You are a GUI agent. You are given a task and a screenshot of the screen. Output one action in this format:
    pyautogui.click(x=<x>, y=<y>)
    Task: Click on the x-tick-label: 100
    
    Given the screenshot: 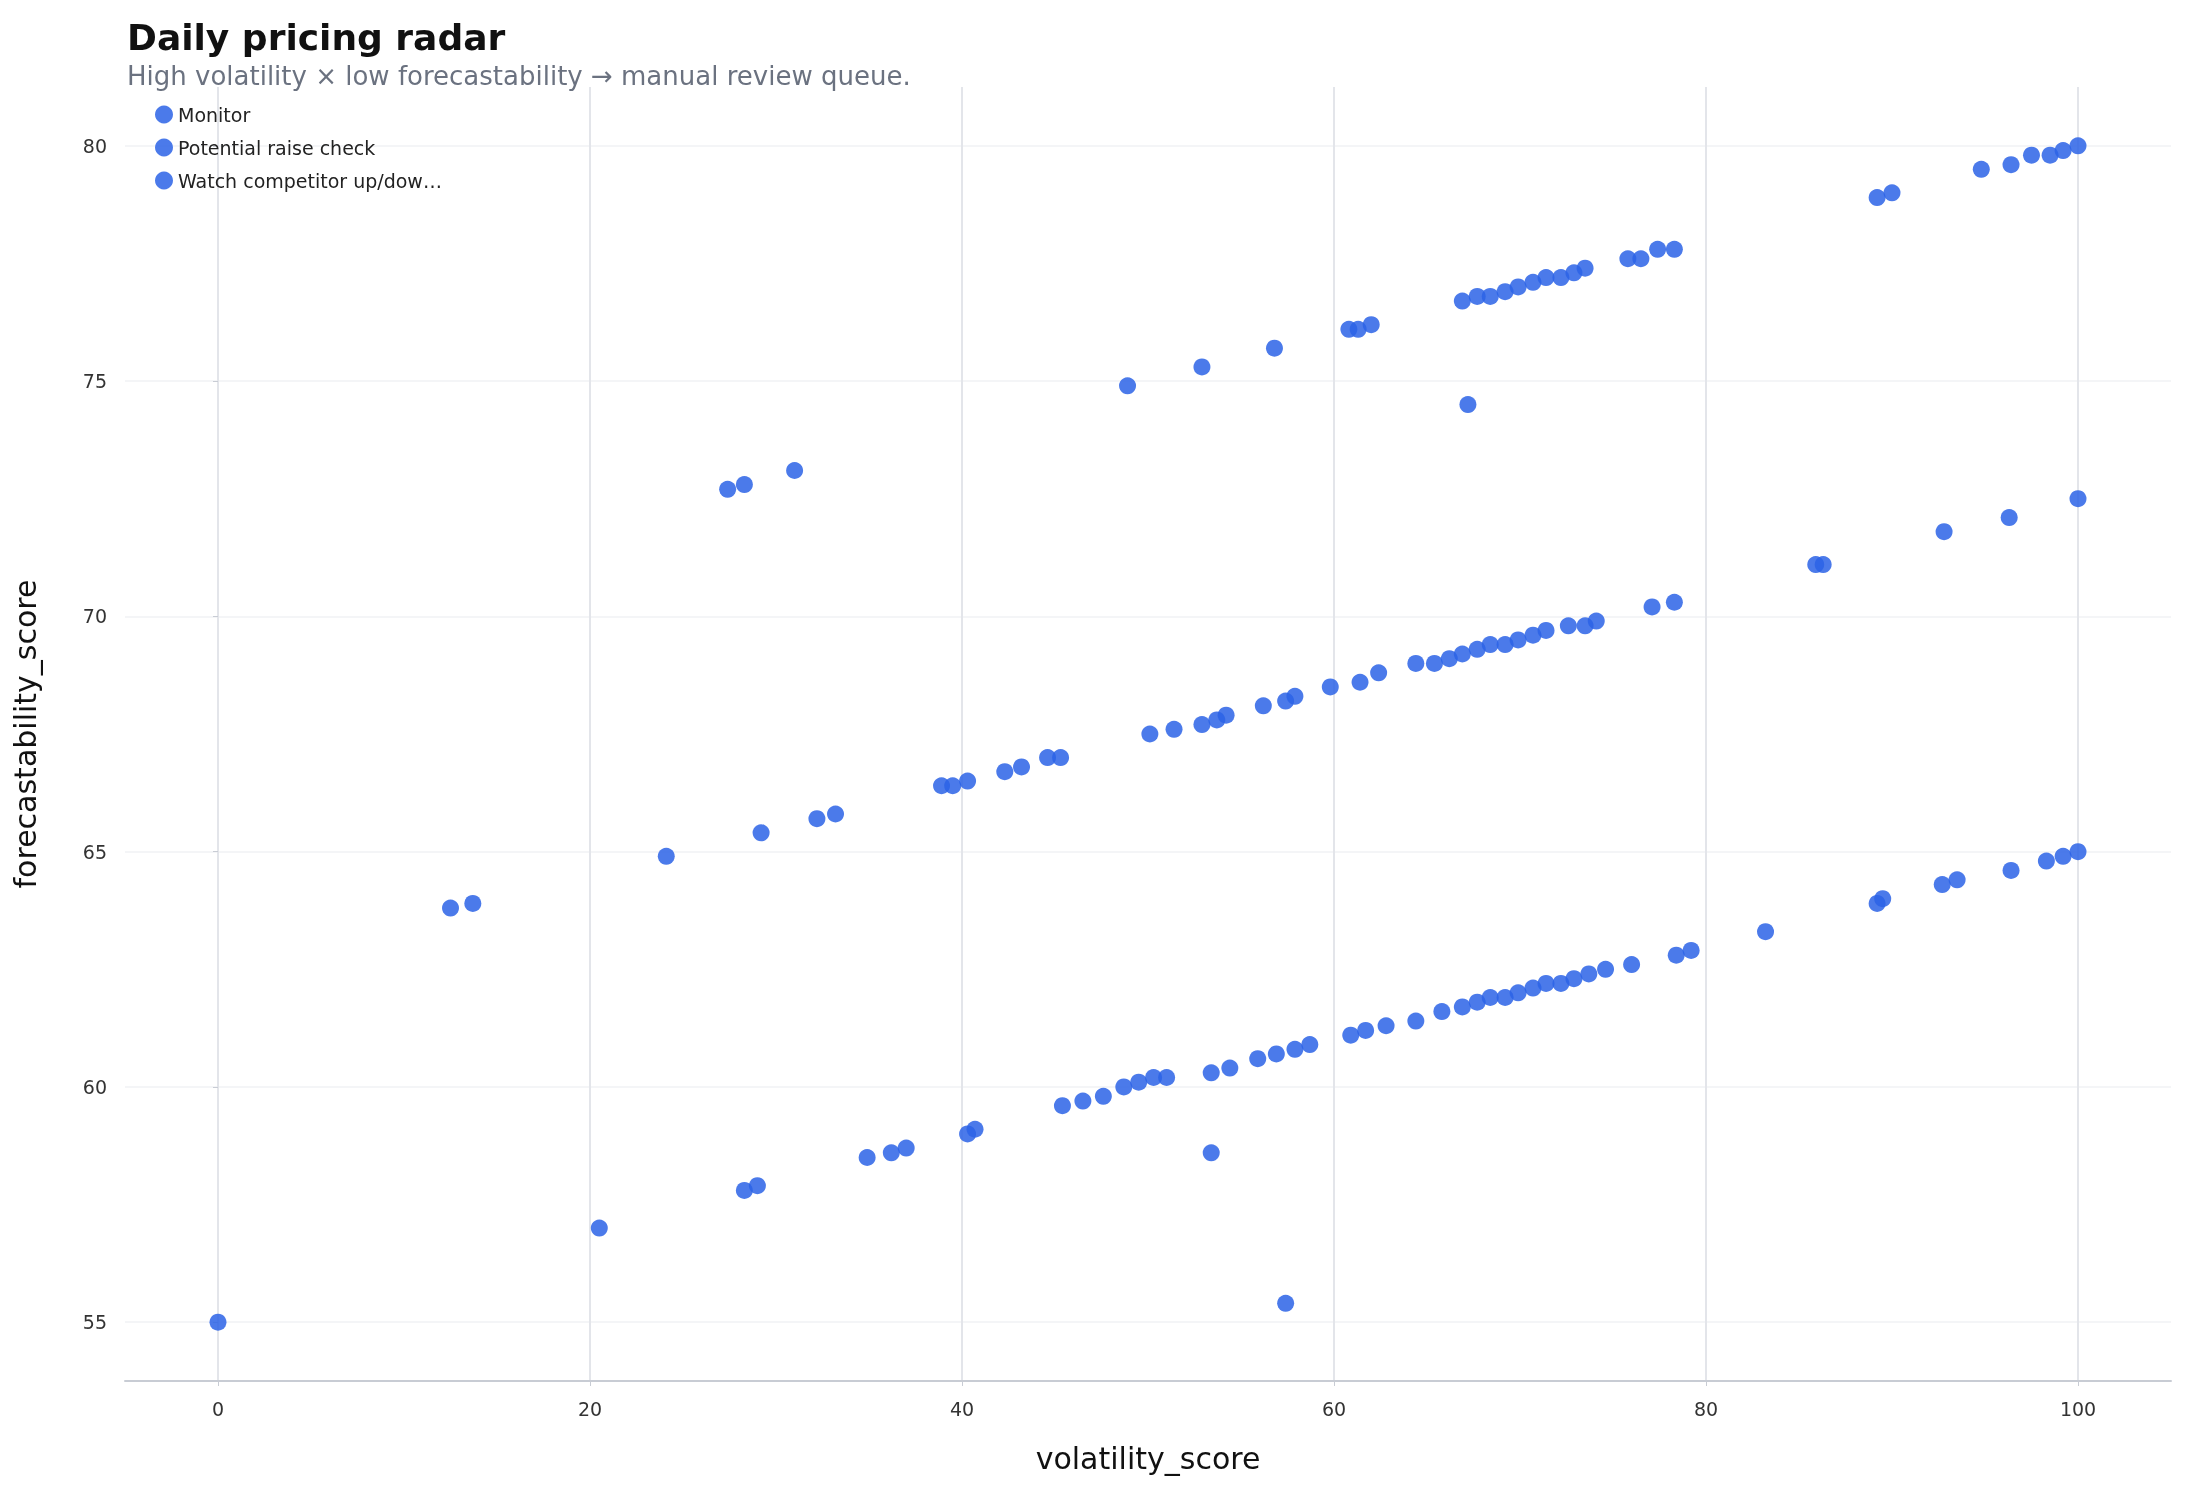 What is the action you would take?
    pyautogui.click(x=2078, y=1408)
    